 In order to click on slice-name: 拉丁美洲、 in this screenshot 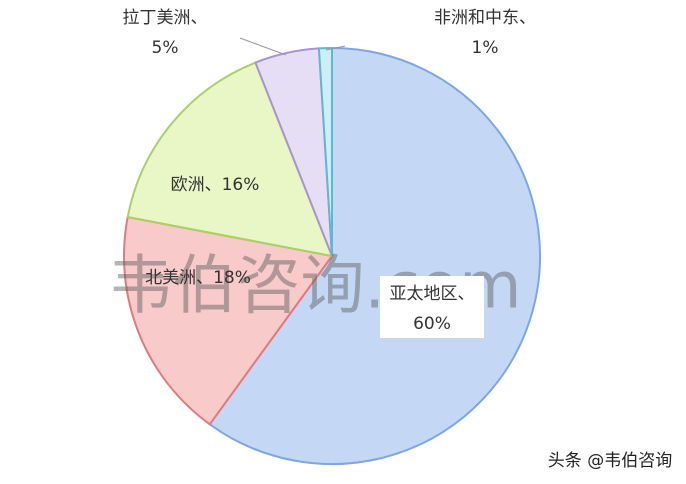, I will do `click(165, 18)`.